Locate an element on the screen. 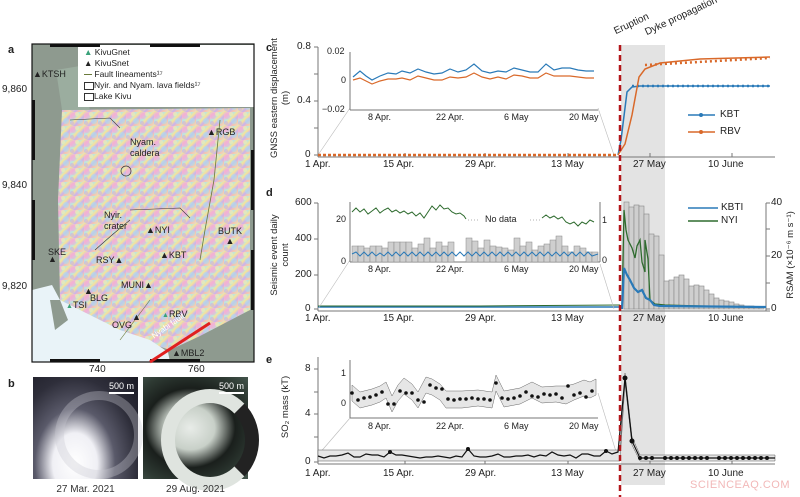 The image size is (800, 497). chart-d is located at coordinates (542, 256).